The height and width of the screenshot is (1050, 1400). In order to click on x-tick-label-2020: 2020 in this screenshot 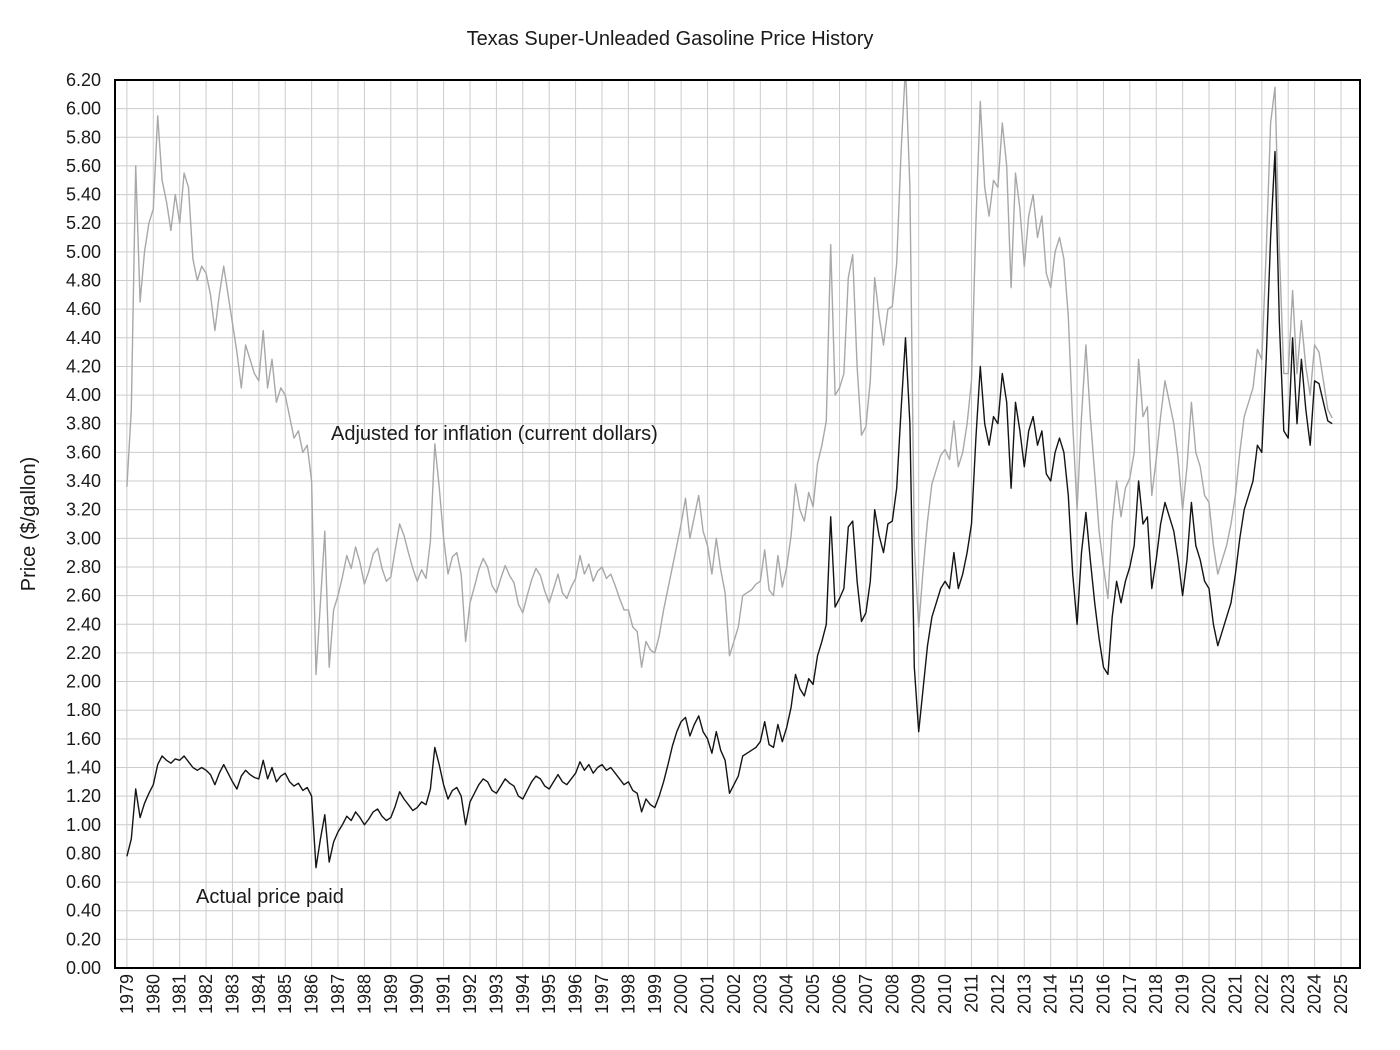, I will do `click(1209, 994)`.